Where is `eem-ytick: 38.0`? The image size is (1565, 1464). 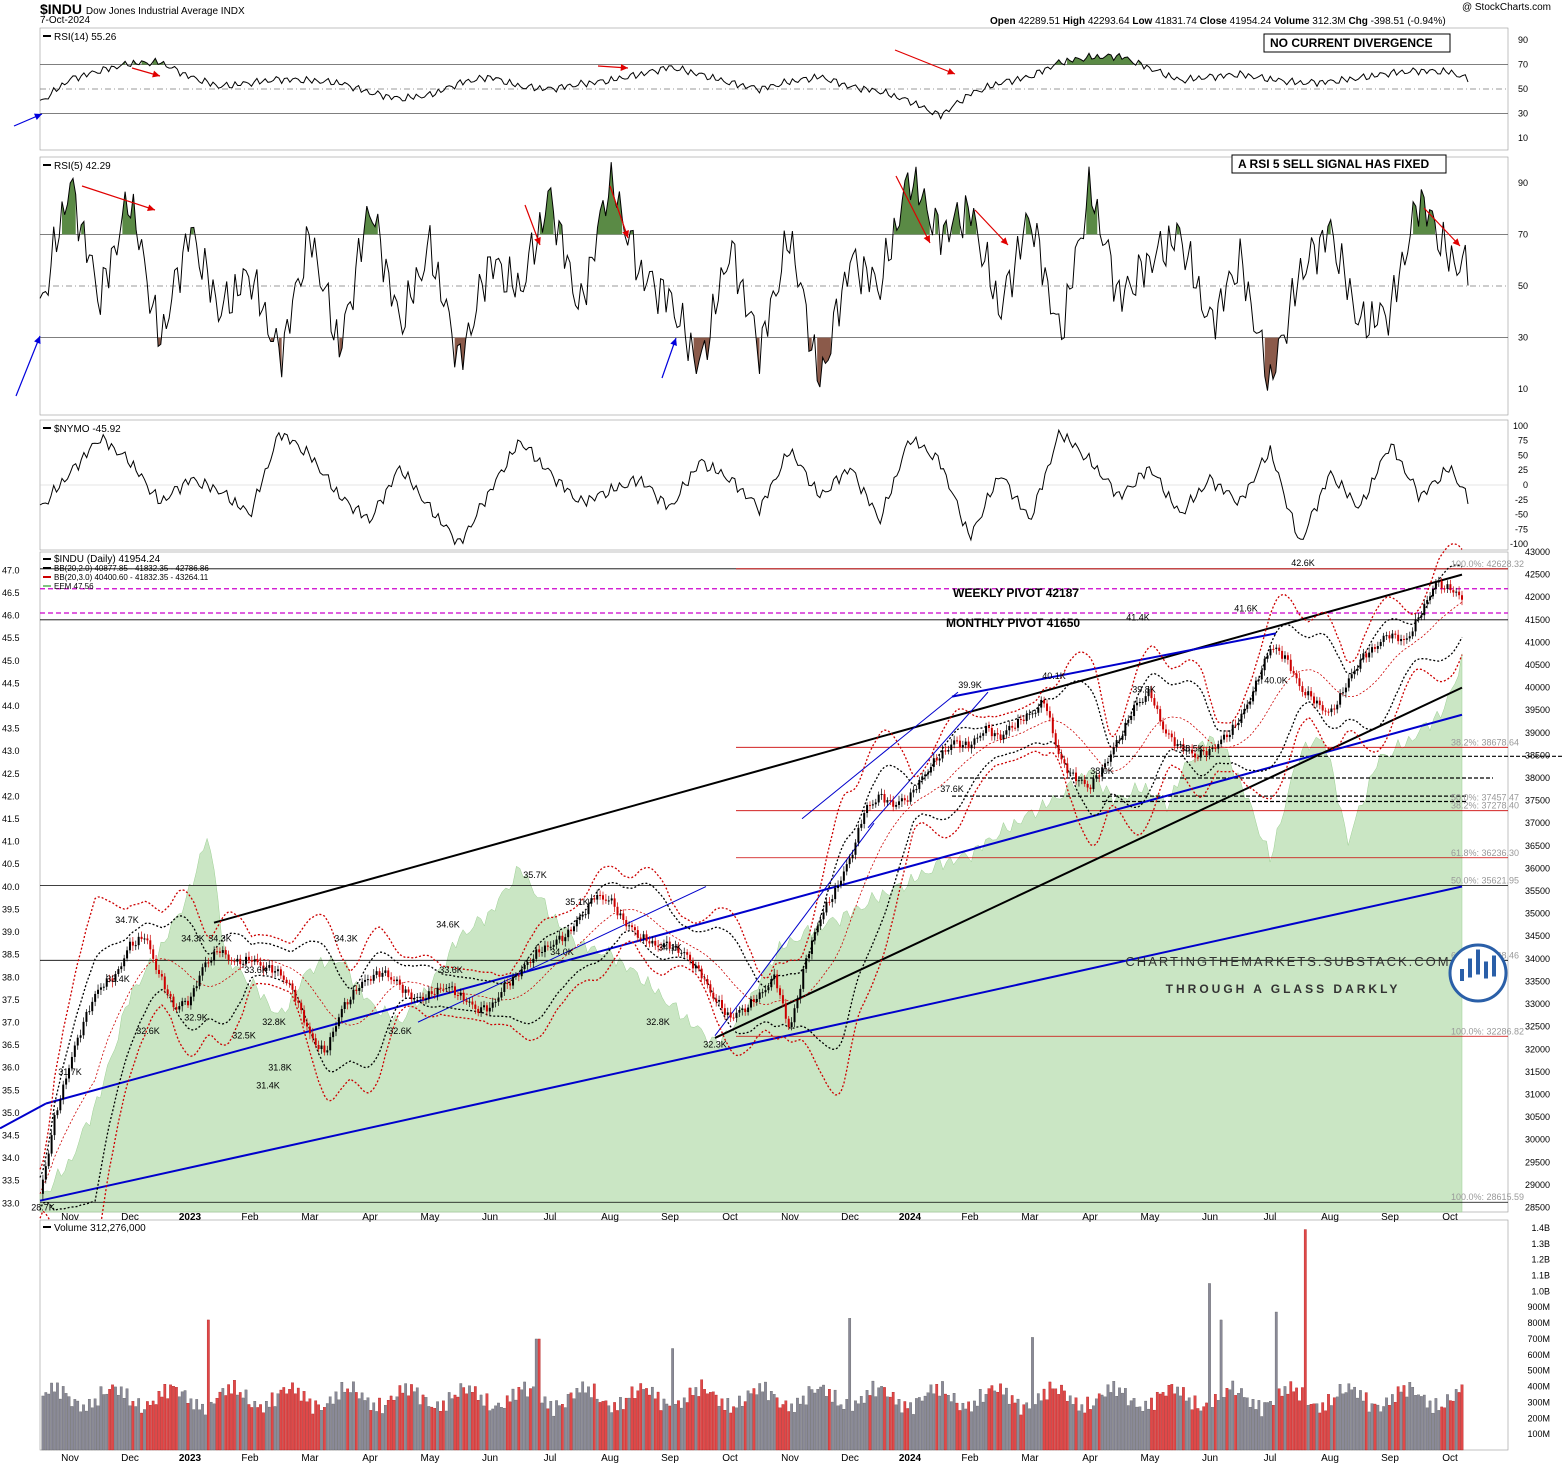
eem-ytick: 38.0 is located at coordinates (11, 977).